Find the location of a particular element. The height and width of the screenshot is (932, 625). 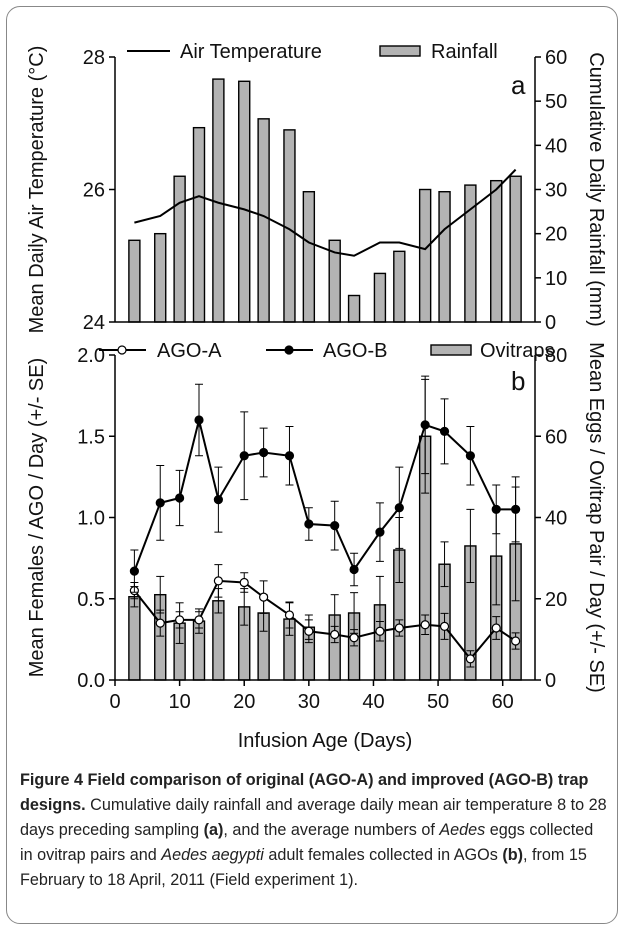

x-tick-label: 40 is located at coordinates (373, 702).